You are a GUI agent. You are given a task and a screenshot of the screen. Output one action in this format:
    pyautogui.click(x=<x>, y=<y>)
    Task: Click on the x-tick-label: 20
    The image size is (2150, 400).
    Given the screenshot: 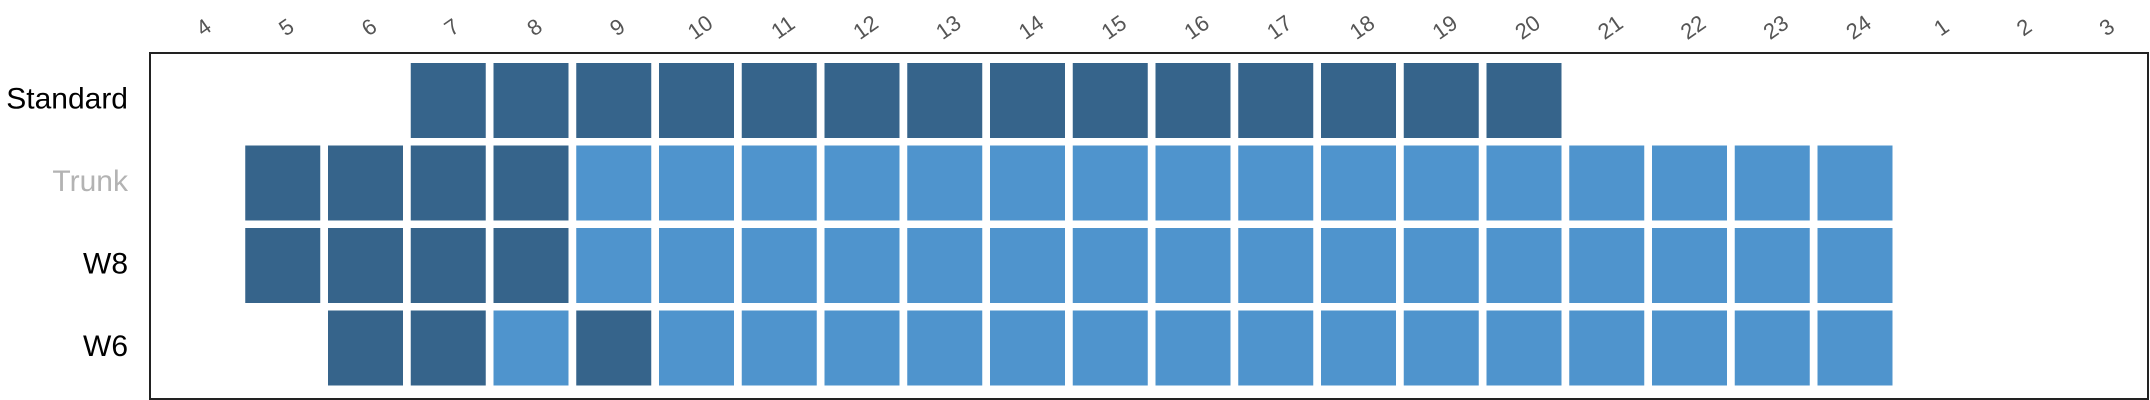 What is the action you would take?
    pyautogui.click(x=1527, y=27)
    